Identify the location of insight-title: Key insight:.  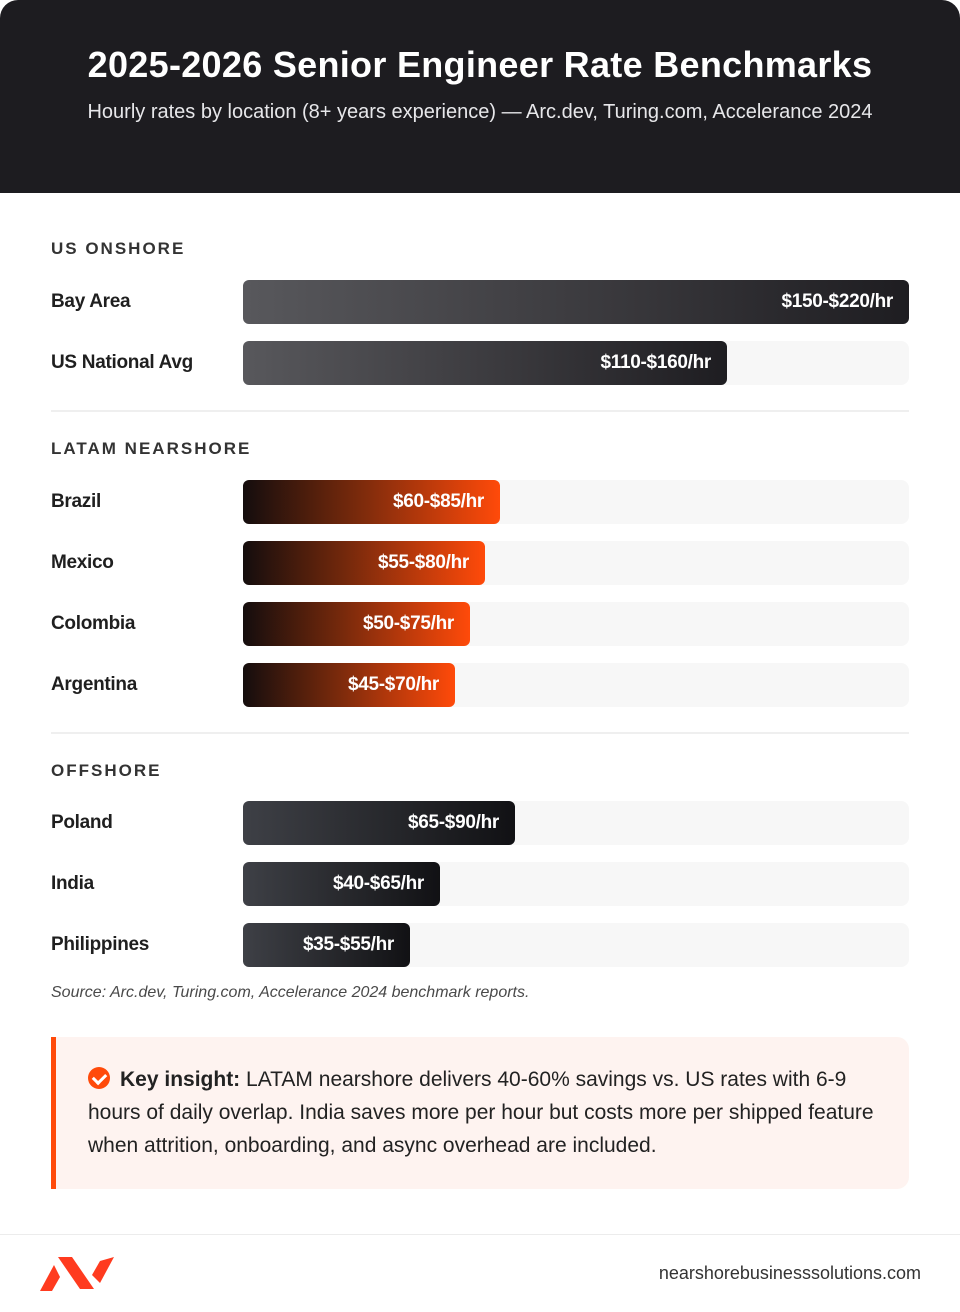
(180, 1079).